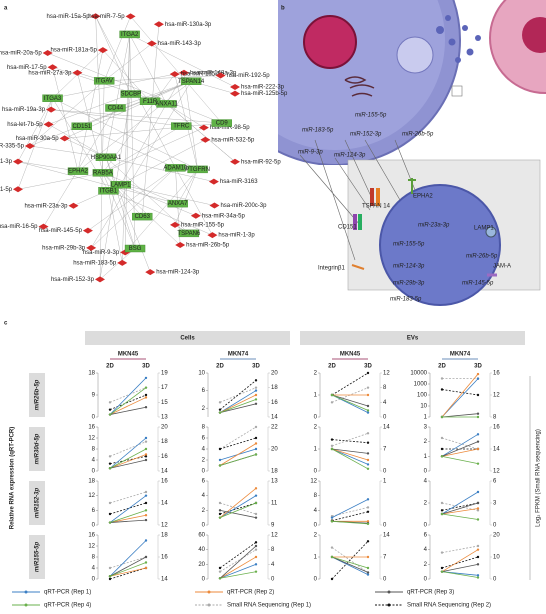  I want to click on protein-label: CD151, so click(347, 228).